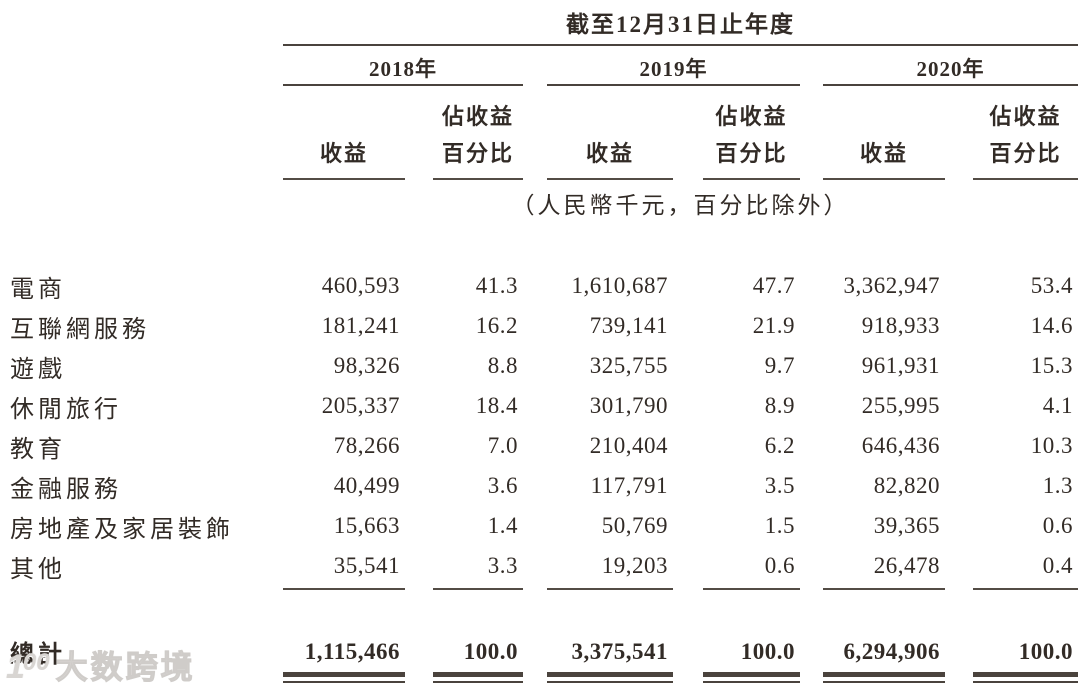 Image resolution: width=1080 pixels, height=700 pixels. What do you see at coordinates (634, 525) in the screenshot?
I see `revenue-2019-cell: 50,769` at bounding box center [634, 525].